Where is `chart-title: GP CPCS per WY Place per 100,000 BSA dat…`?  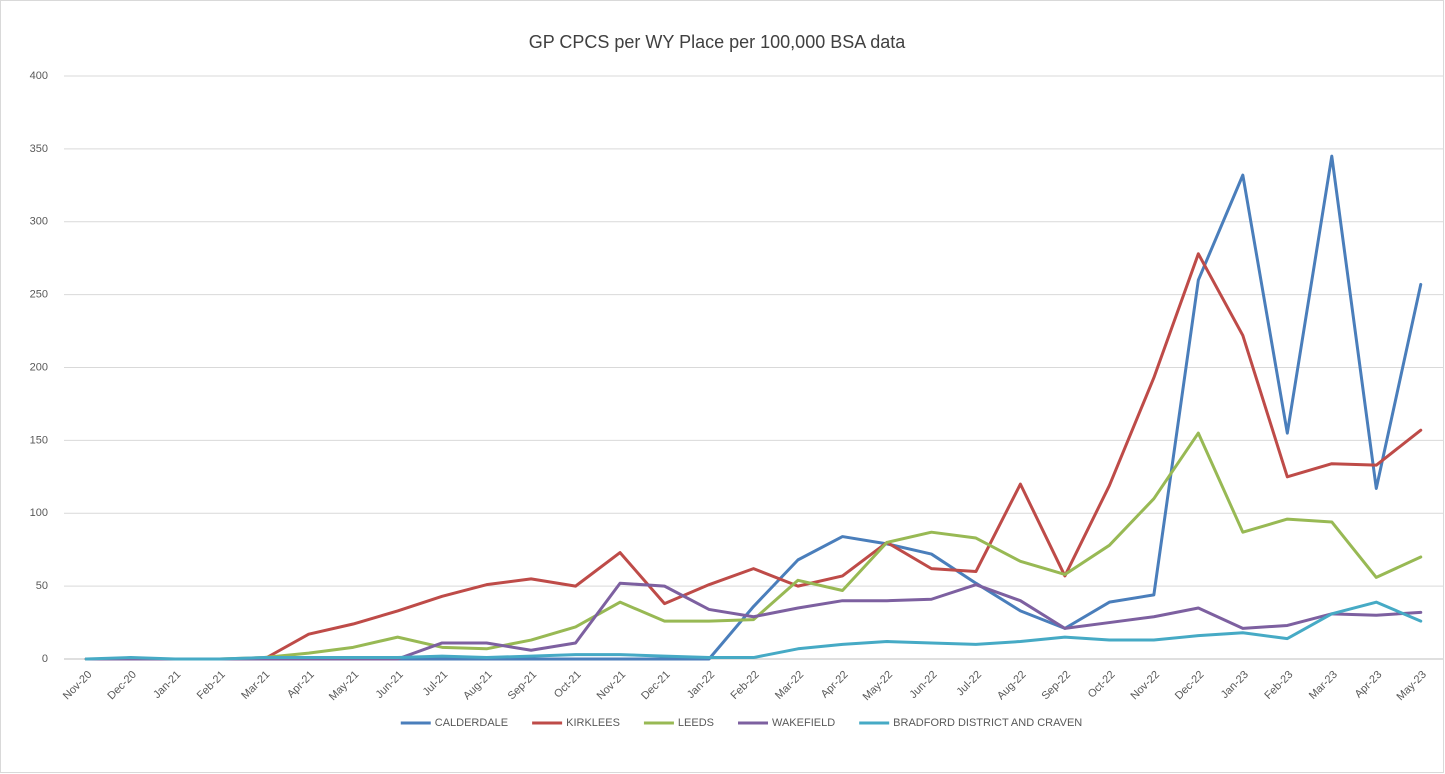 chart-title: GP CPCS per WY Place per 100,000 BSA dat… is located at coordinates (718, 42).